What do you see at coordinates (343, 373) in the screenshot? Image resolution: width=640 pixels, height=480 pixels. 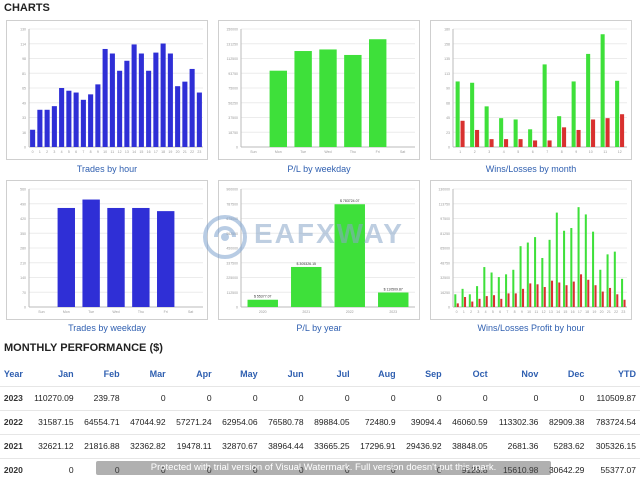 I see `column-header-jul: Jul` at bounding box center [343, 373].